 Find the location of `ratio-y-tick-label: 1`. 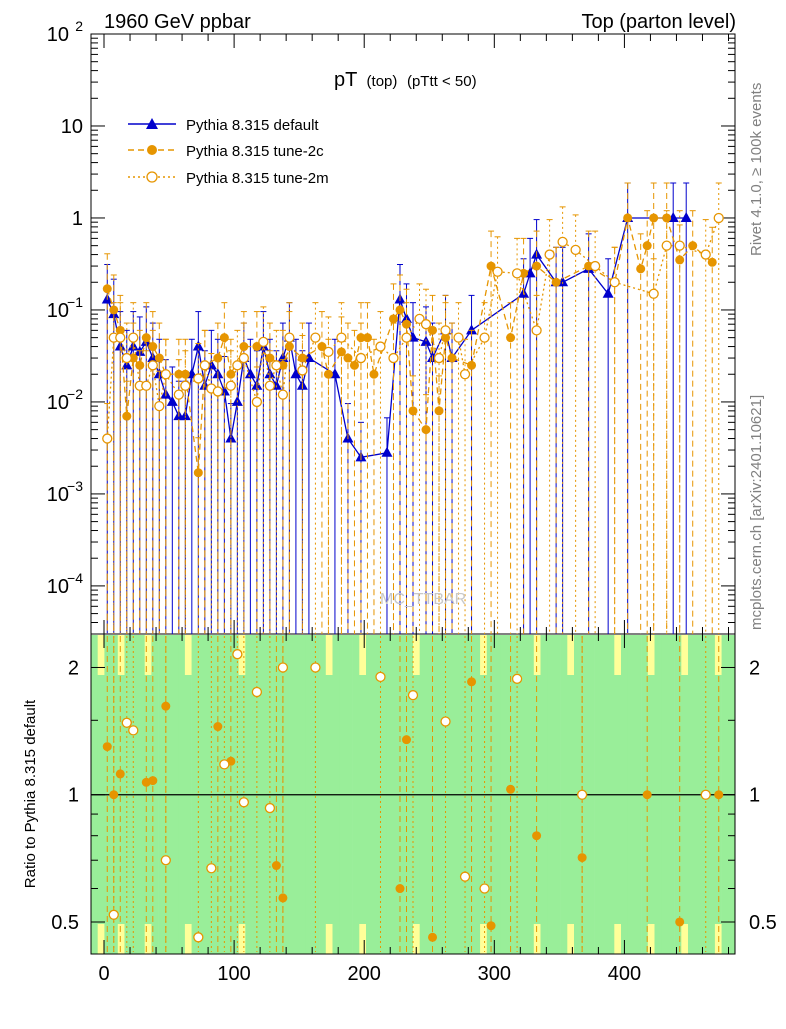

ratio-y-tick-label: 1 is located at coordinates (73, 796).